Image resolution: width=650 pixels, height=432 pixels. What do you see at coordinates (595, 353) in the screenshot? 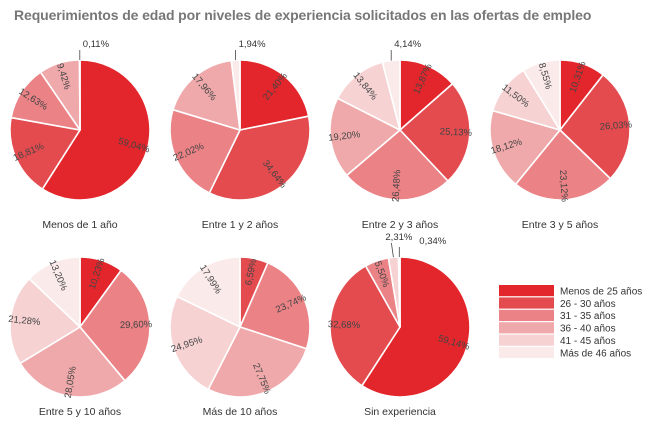
I see `legend-entry: Más de 46 años` at bounding box center [595, 353].